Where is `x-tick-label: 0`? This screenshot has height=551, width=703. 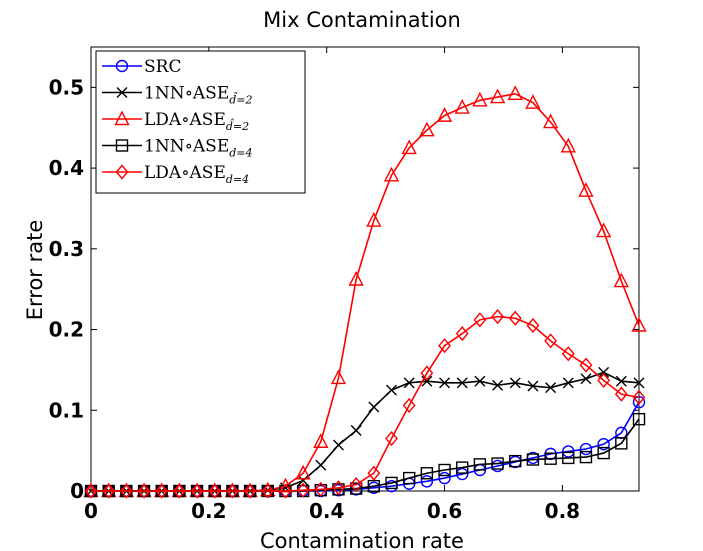 x-tick-label: 0 is located at coordinates (91, 511).